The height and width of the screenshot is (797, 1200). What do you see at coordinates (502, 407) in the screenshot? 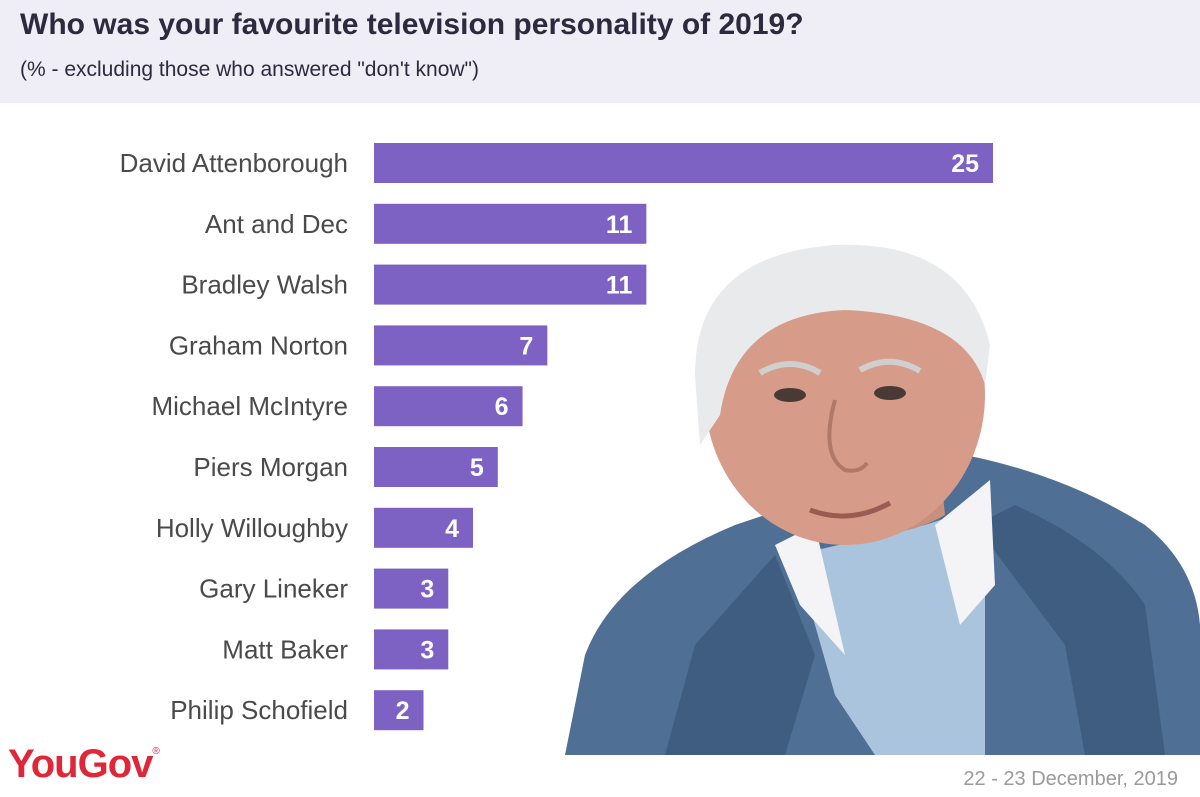
I see `data-label: 6` at bounding box center [502, 407].